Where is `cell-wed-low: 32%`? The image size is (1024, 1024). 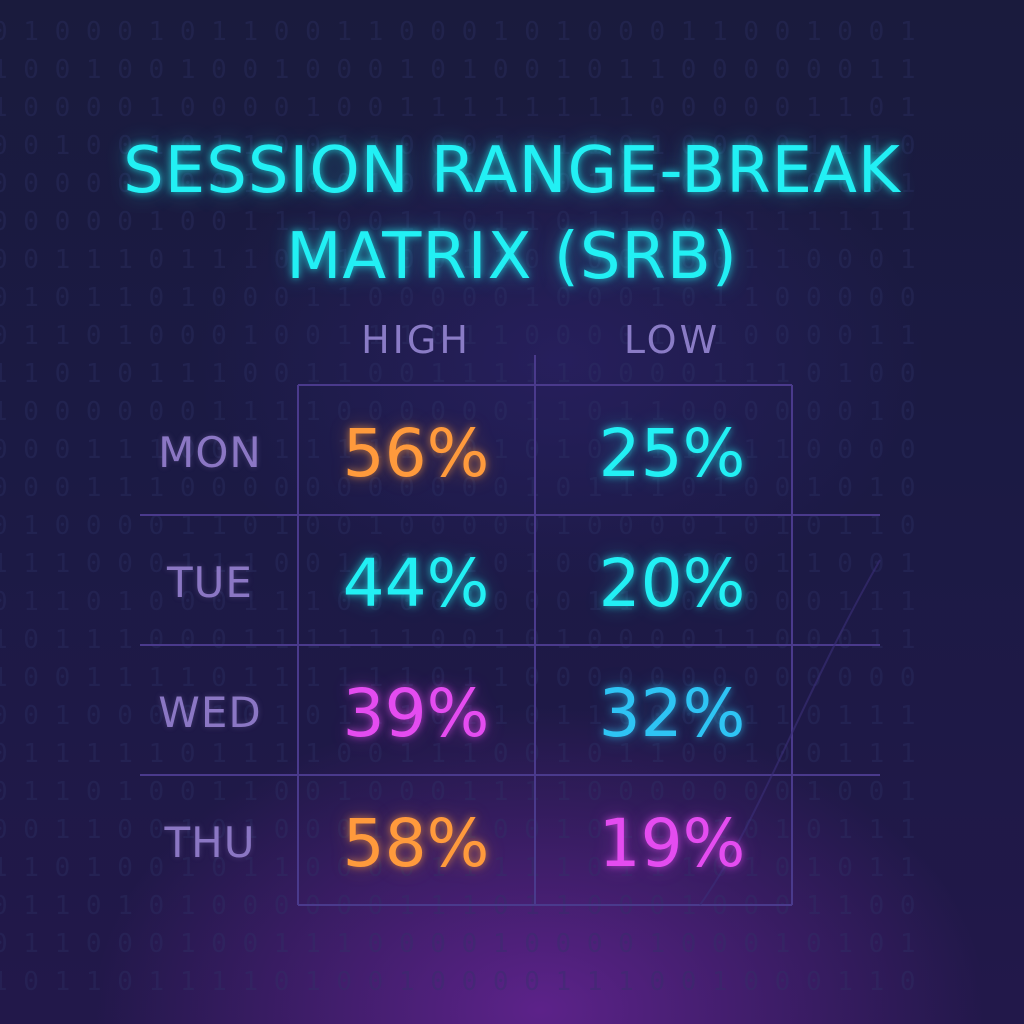 cell-wed-low: 32% is located at coordinates (672, 713).